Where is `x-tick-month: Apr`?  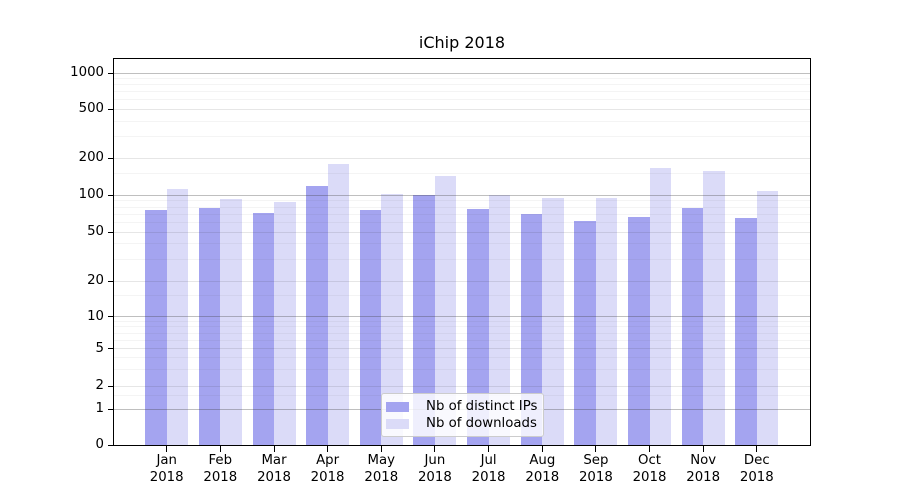 x-tick-month: Apr is located at coordinates (328, 460).